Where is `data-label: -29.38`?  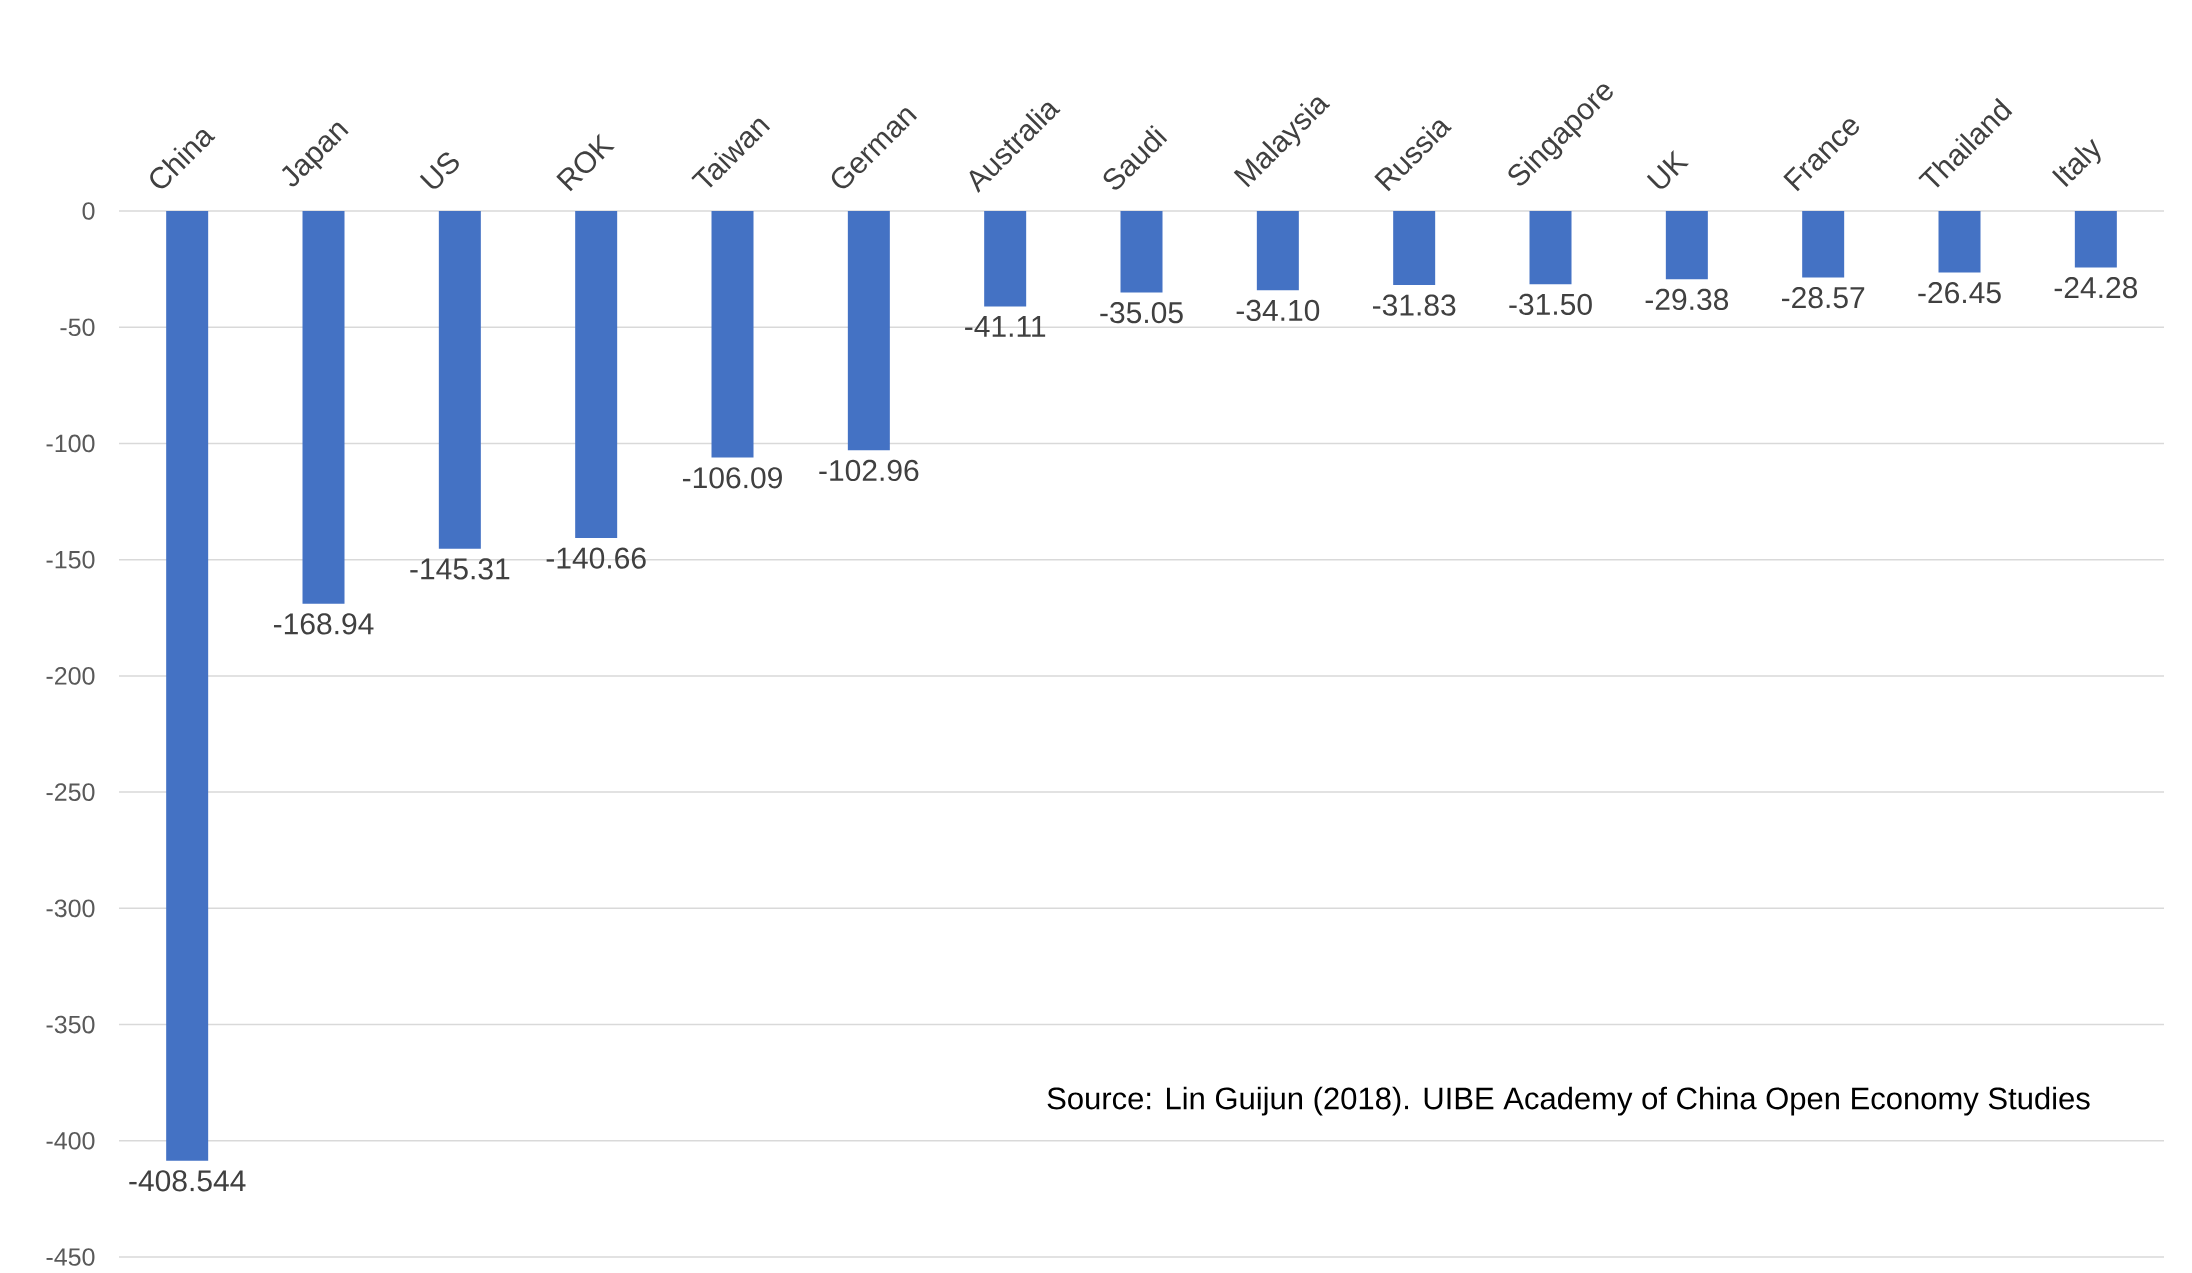 data-label: -29.38 is located at coordinates (1687, 299).